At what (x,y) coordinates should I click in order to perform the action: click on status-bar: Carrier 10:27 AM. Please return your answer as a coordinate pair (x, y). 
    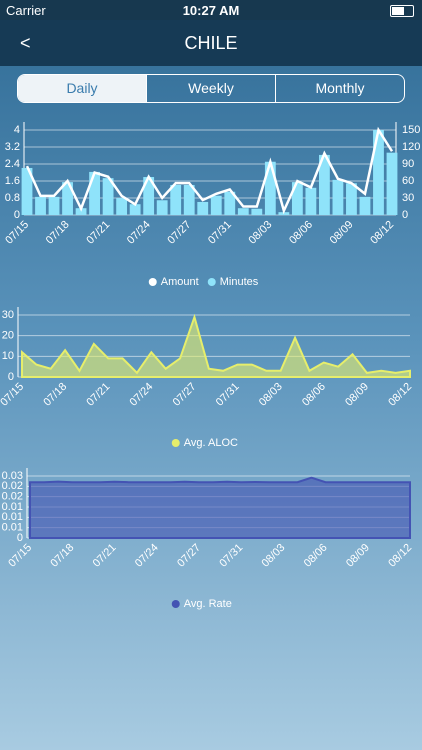
    Looking at the image, I should click on (211, 10).